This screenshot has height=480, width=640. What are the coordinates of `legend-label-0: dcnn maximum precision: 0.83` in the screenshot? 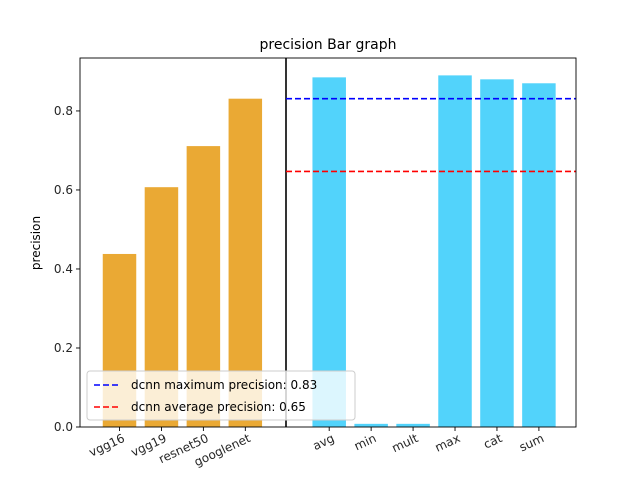 It's located at (224, 385).